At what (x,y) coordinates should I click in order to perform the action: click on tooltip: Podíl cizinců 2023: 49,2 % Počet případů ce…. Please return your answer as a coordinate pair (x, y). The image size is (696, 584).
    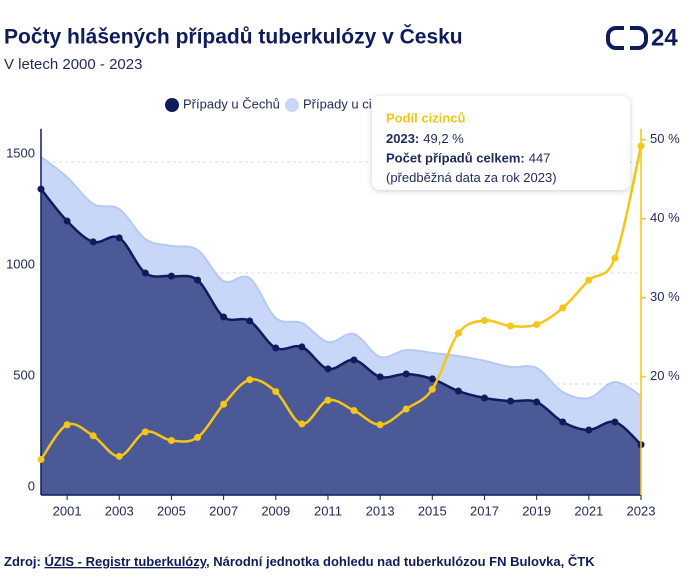
    Looking at the image, I should click on (501, 143).